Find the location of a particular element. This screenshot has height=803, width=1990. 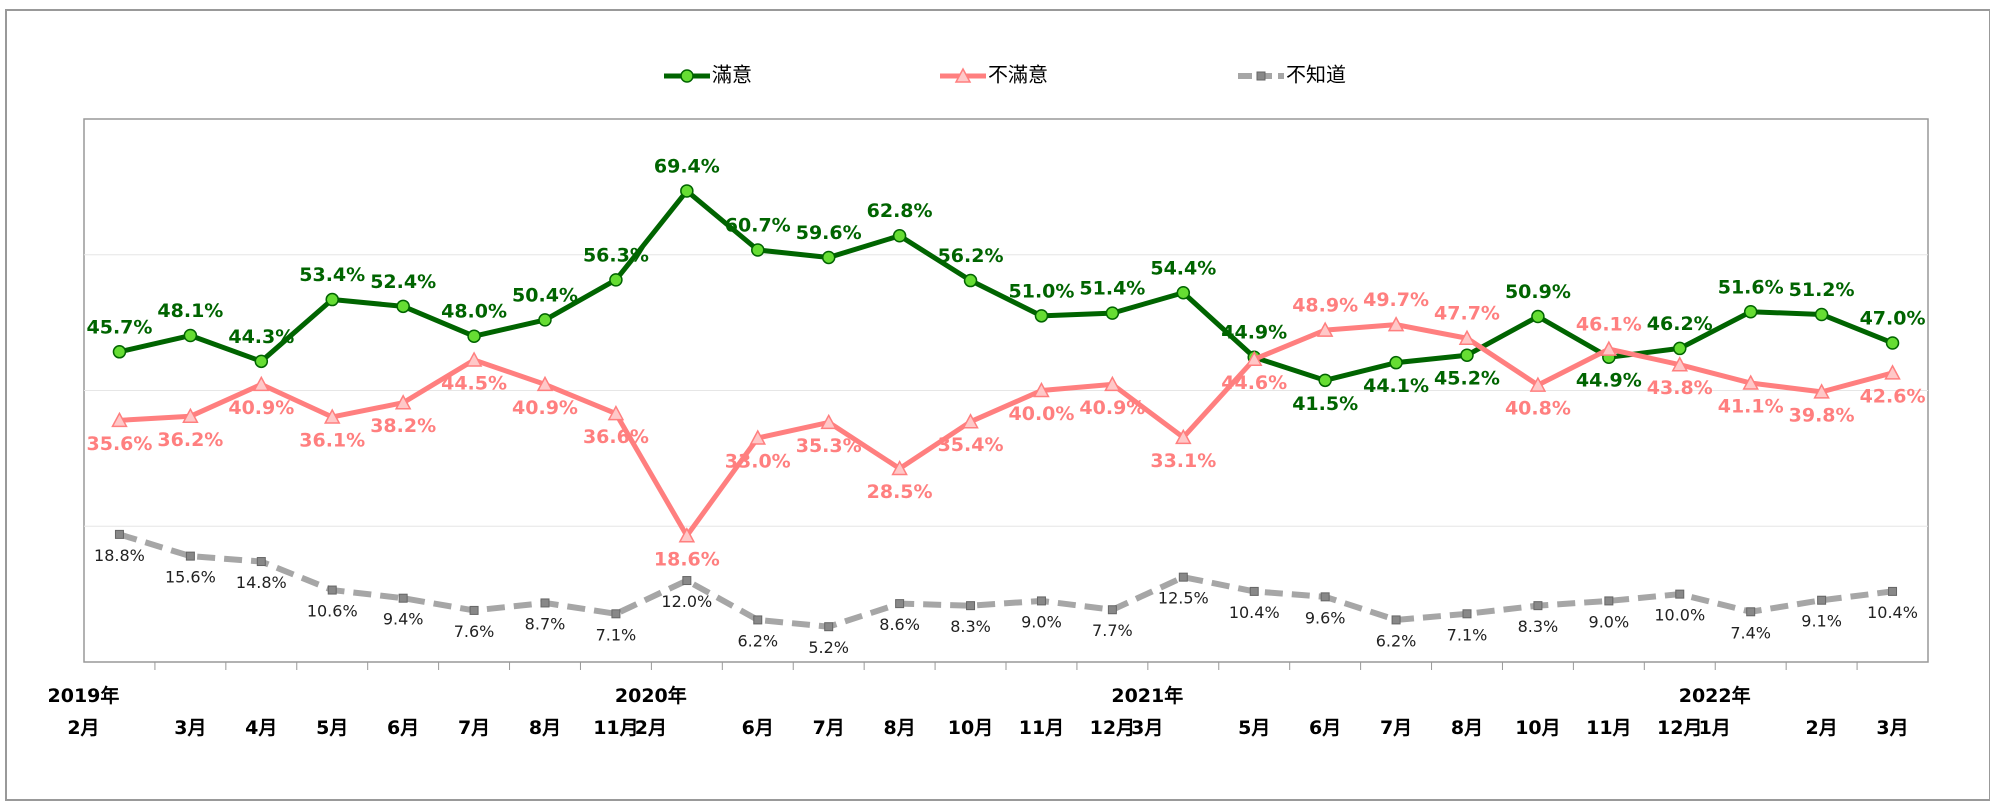

x-tick-label: 12月 is located at coordinates (1680, 728).